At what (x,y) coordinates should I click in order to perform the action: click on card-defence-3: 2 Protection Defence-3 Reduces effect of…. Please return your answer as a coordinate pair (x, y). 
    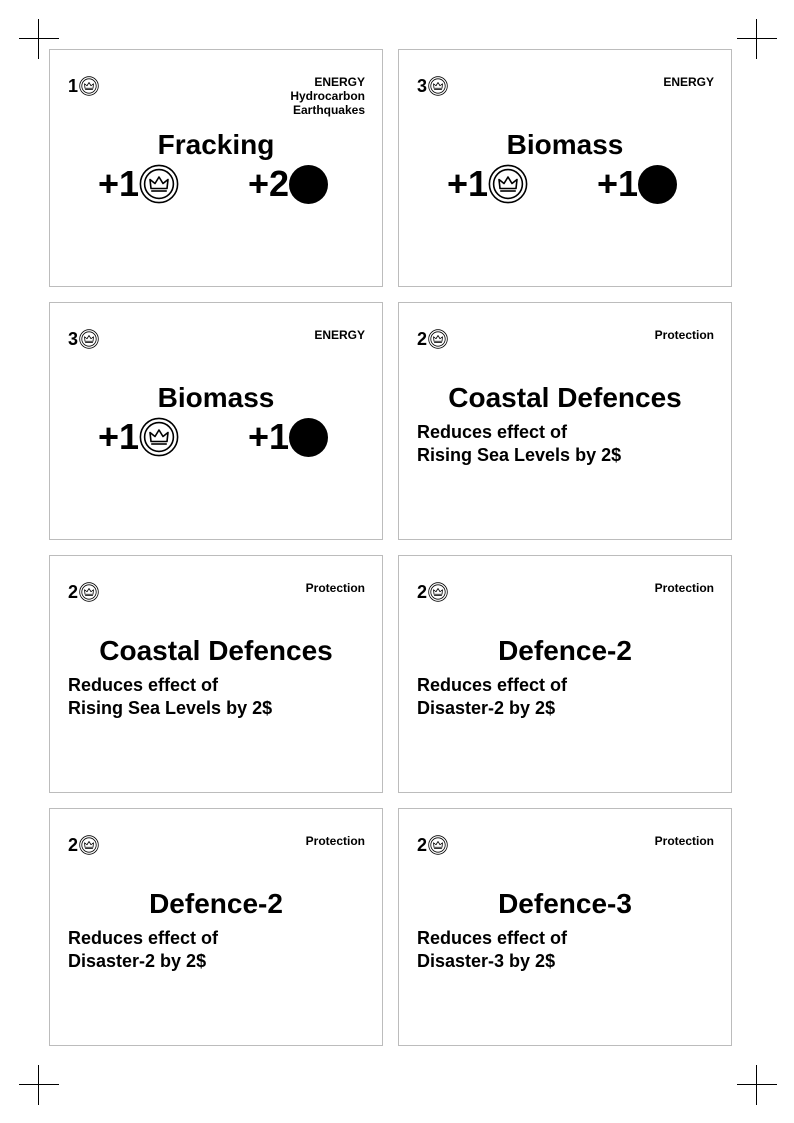
    Looking at the image, I should click on (565, 927).